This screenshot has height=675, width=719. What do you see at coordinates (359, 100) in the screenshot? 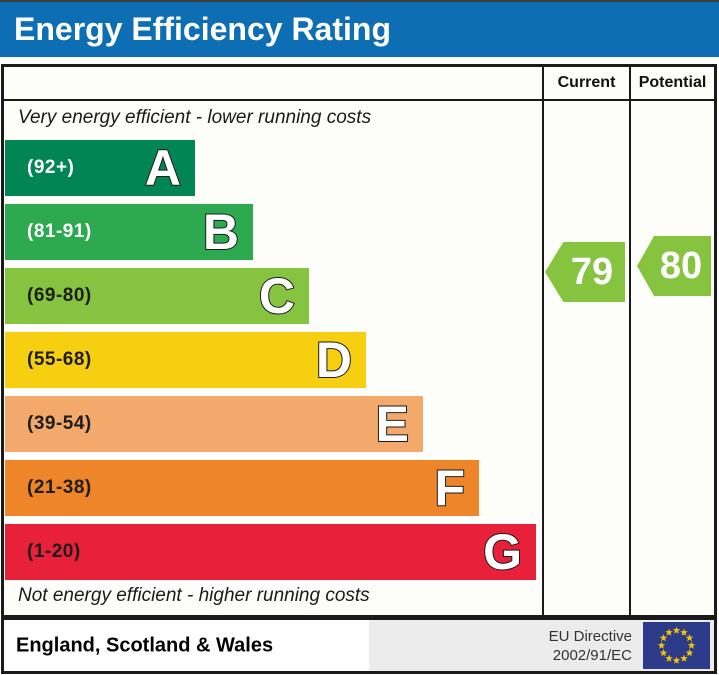
I see `header-row-divider` at bounding box center [359, 100].